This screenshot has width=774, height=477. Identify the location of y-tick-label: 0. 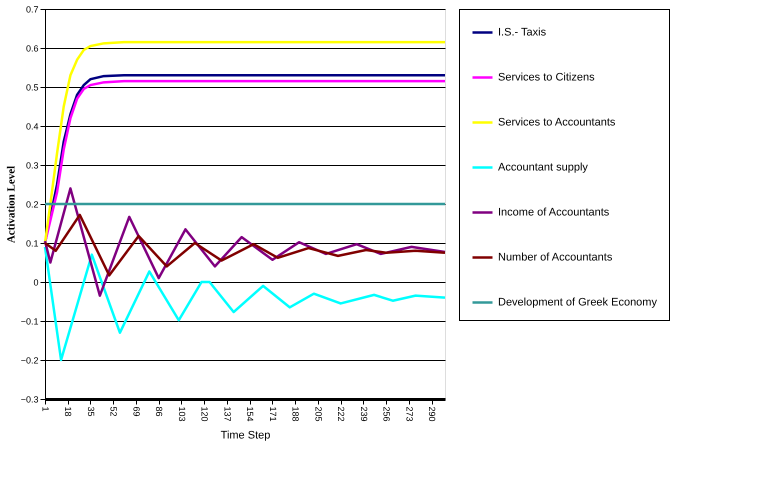
(35, 283).